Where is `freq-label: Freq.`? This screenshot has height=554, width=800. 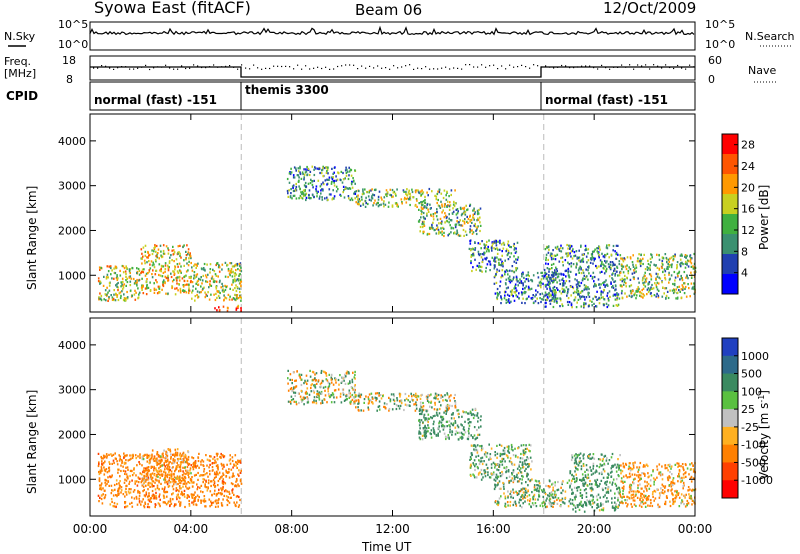
freq-label: Freq. is located at coordinates (17, 61).